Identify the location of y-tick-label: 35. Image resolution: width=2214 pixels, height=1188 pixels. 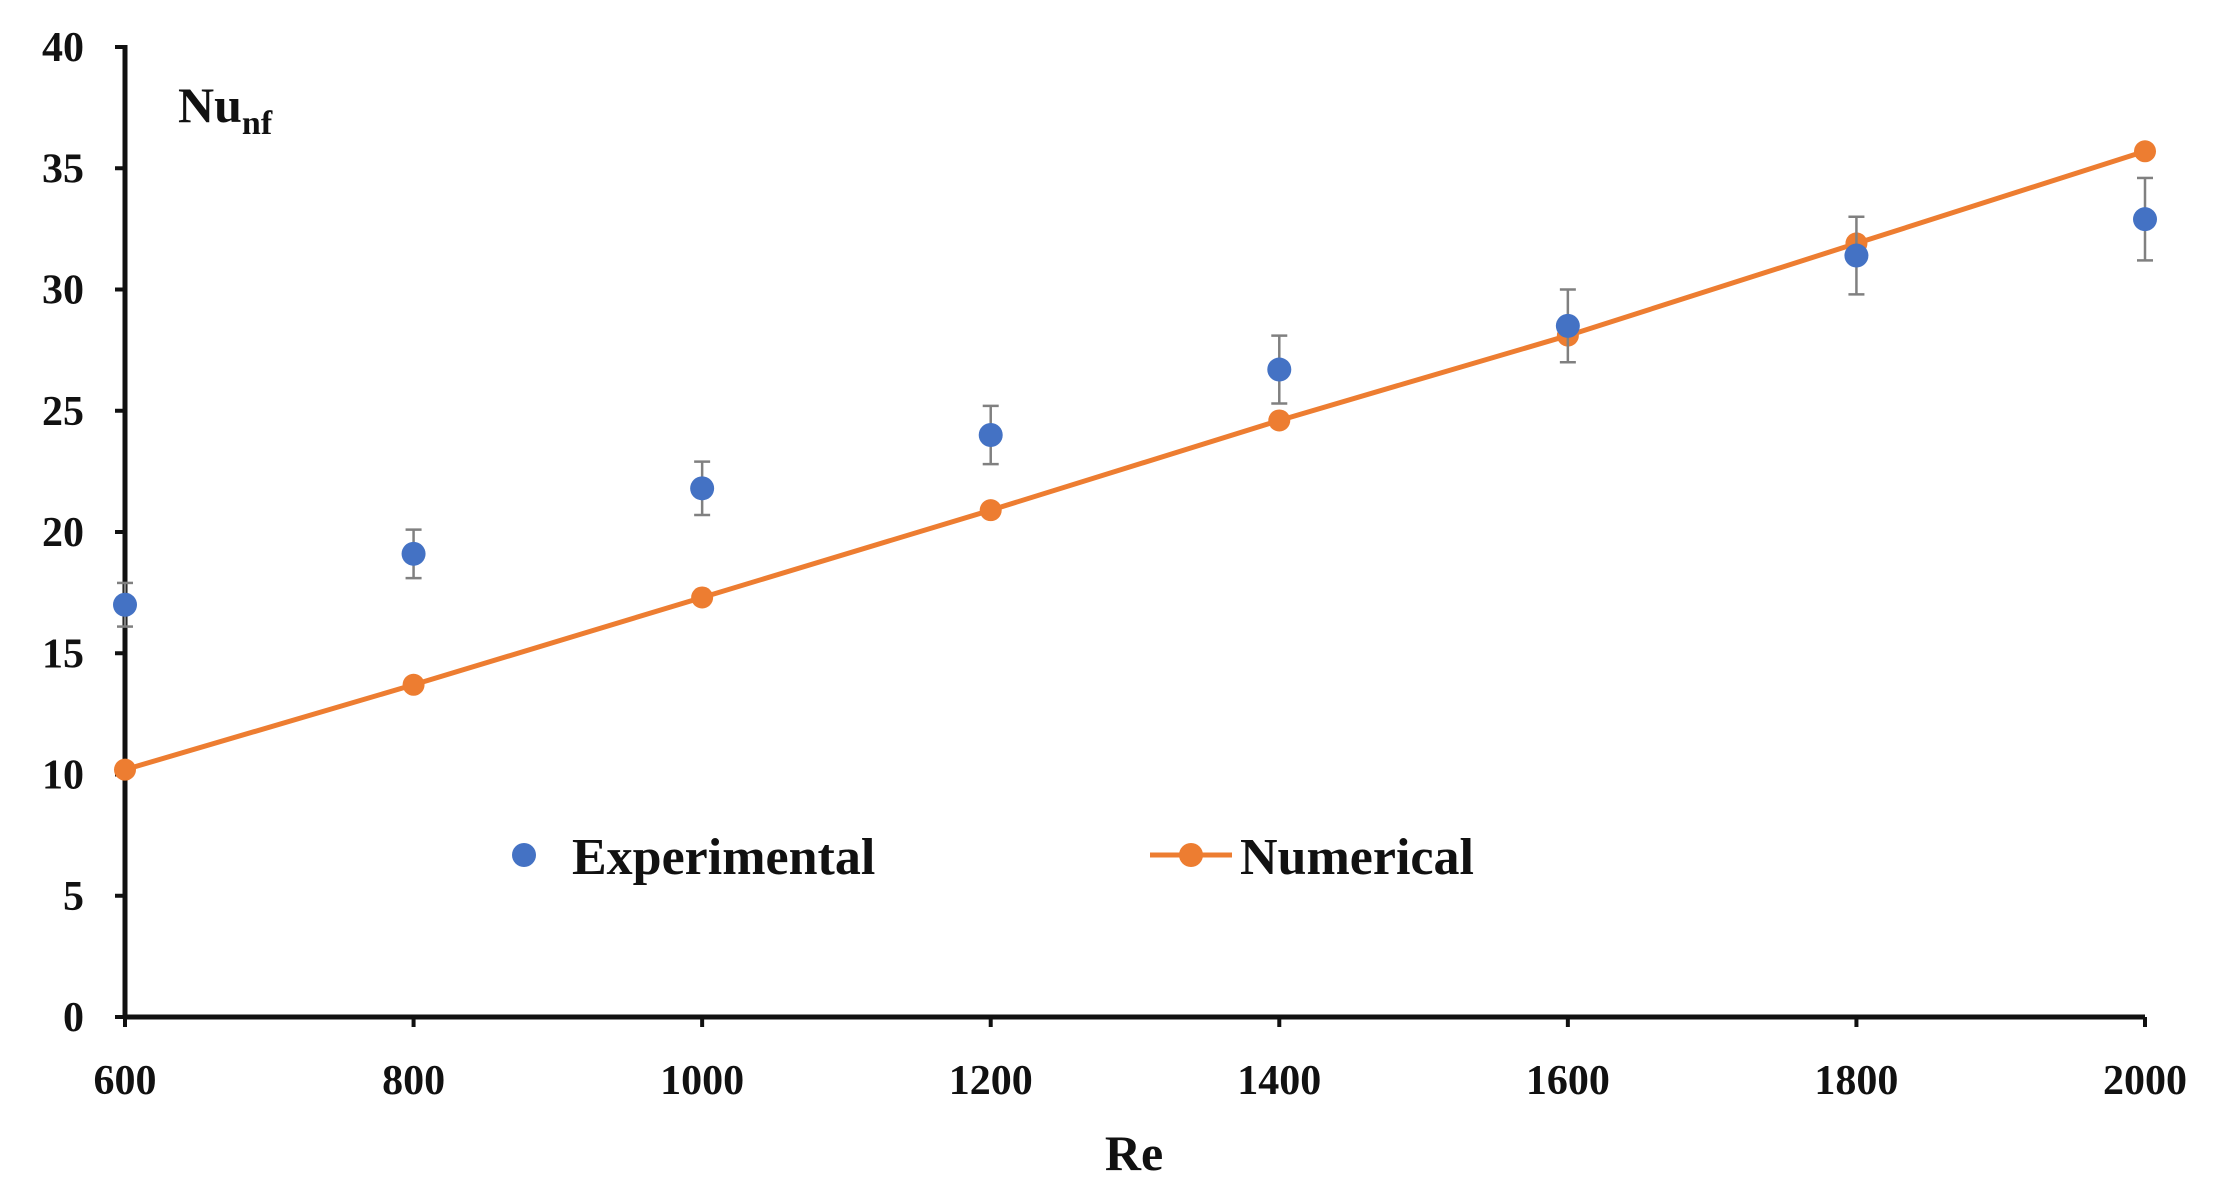
(63, 169).